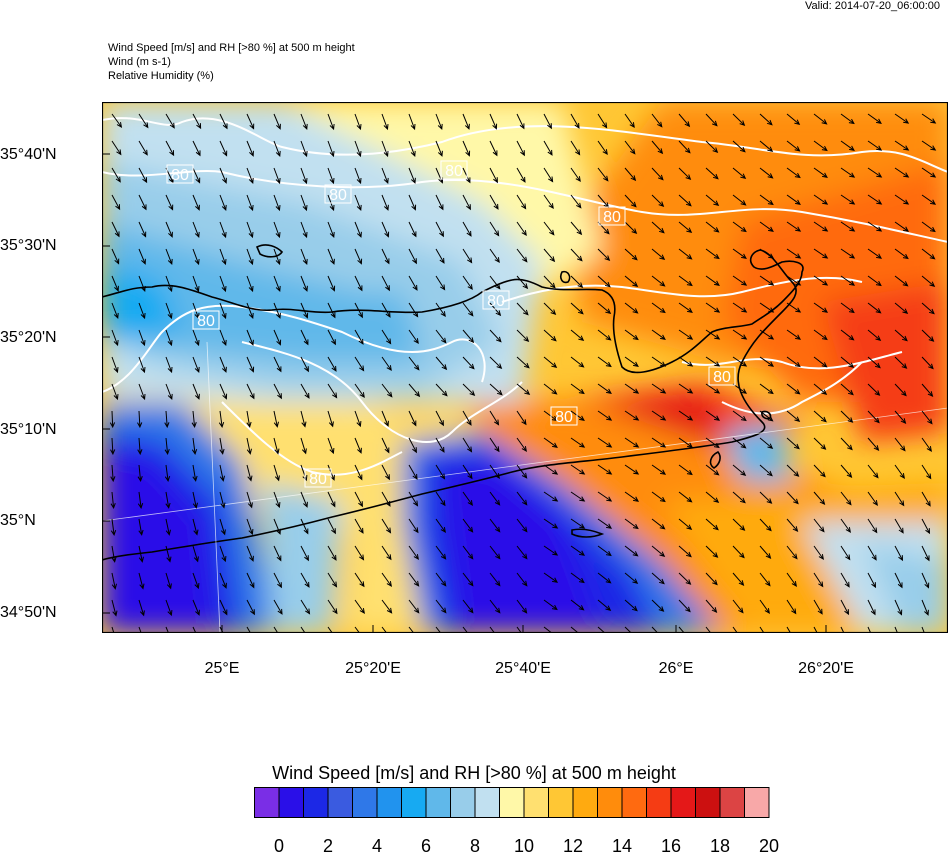 This screenshot has width=948, height=857. Describe the element at coordinates (161, 76) in the screenshot. I see `header-rh-units: Relative Humidity (%)` at that location.